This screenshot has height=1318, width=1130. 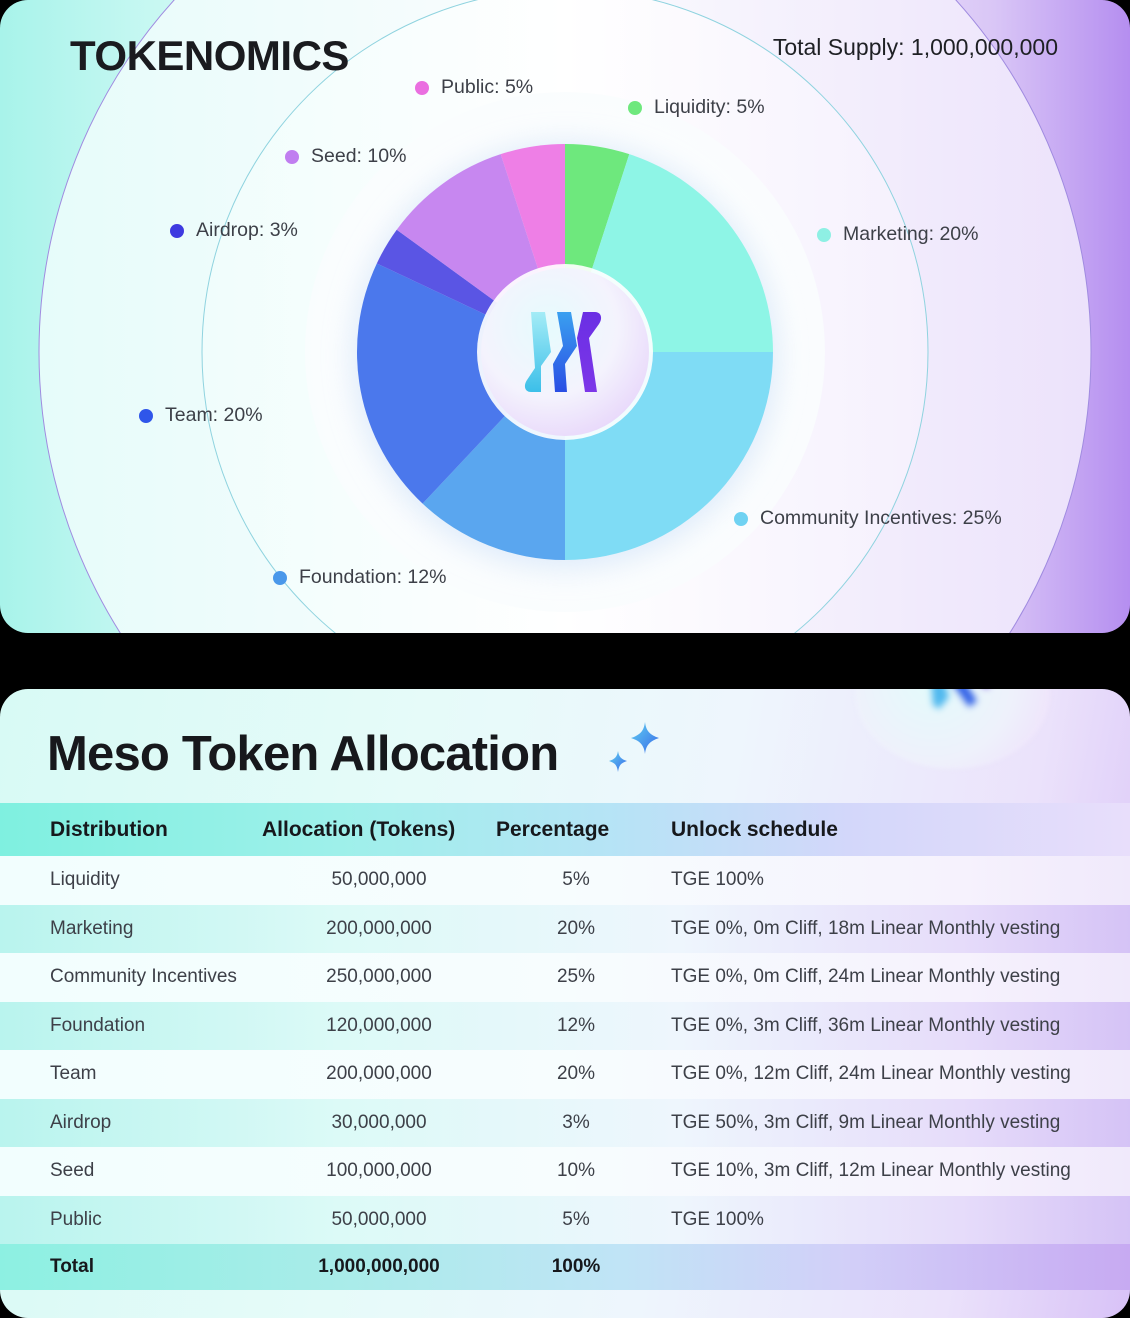 What do you see at coordinates (214, 415) in the screenshot?
I see `legend-label: Team: 20%` at bounding box center [214, 415].